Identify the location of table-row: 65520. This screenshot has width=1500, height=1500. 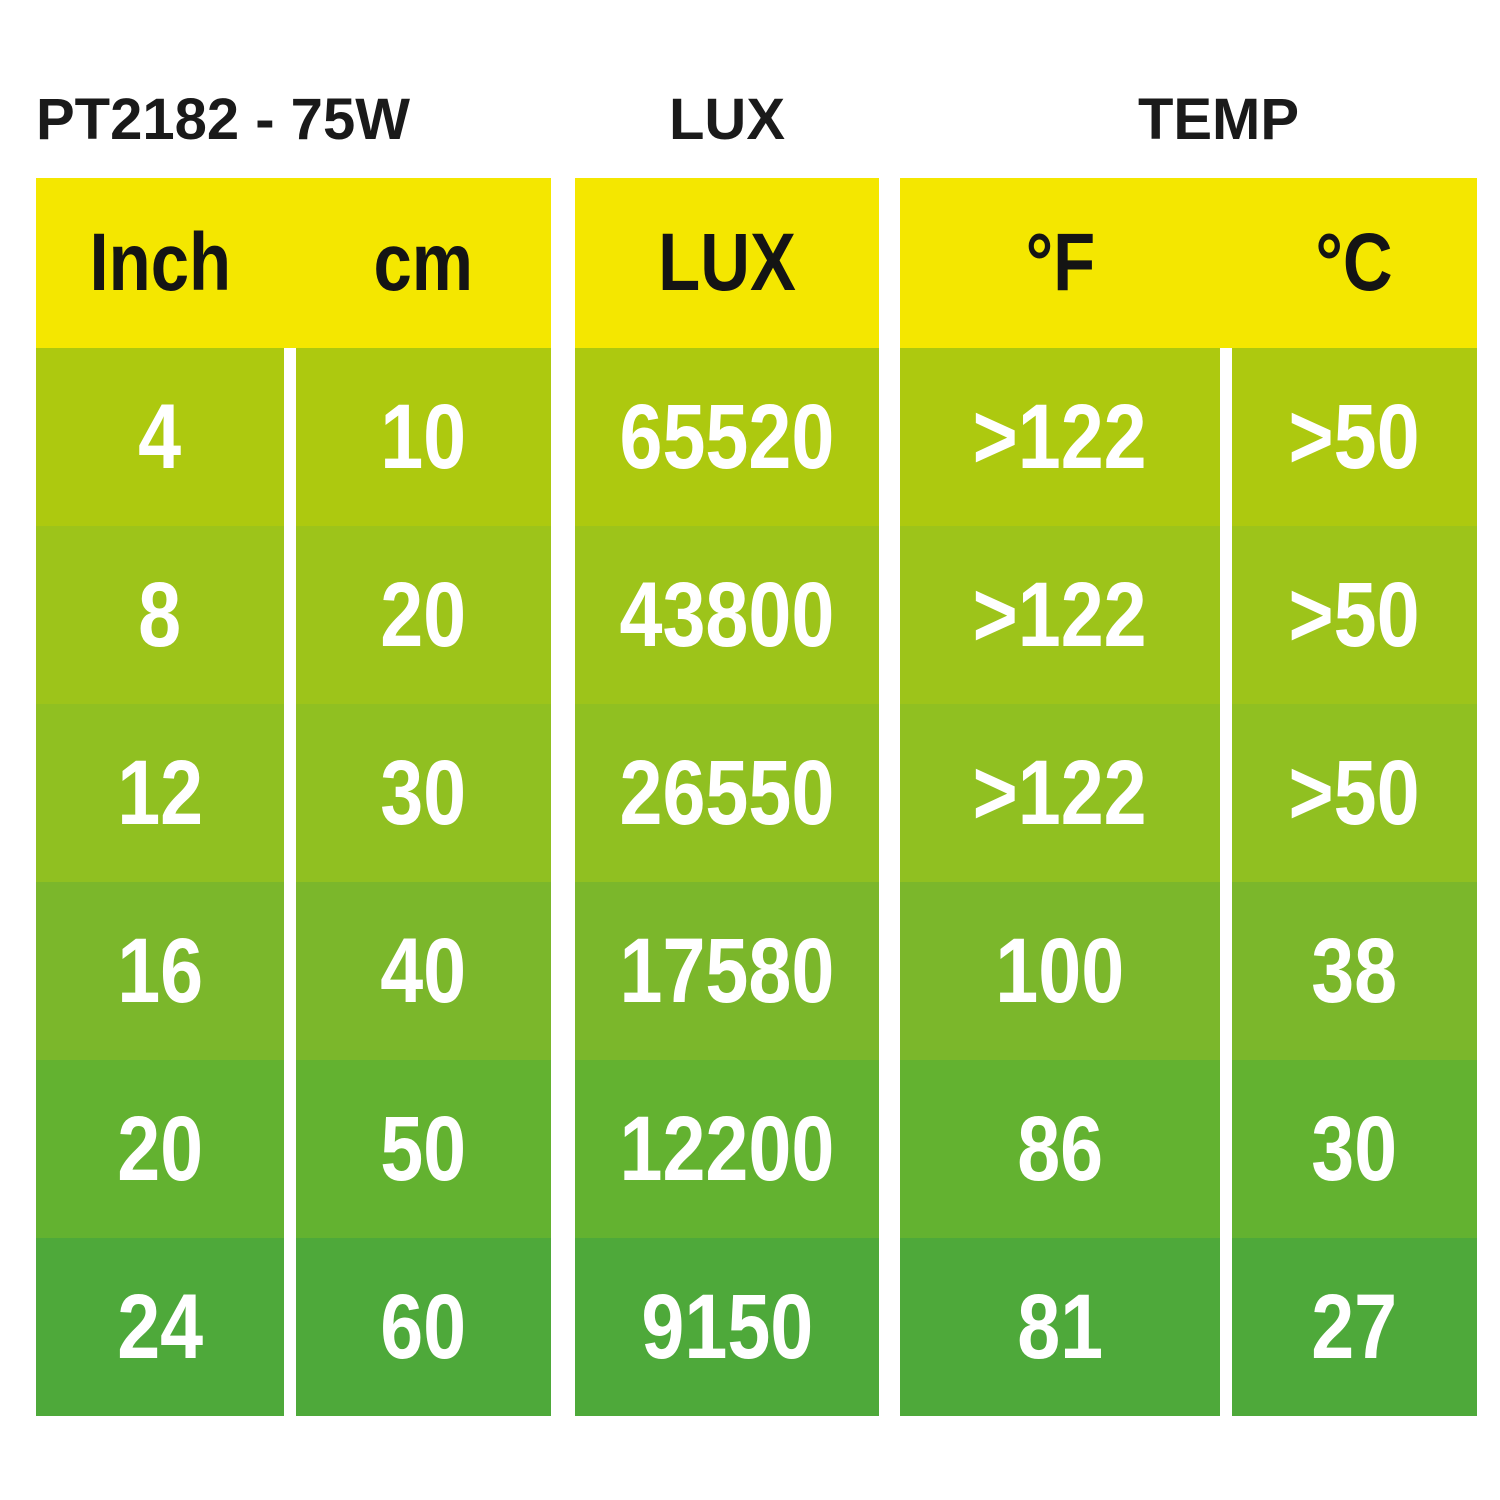
(727, 437).